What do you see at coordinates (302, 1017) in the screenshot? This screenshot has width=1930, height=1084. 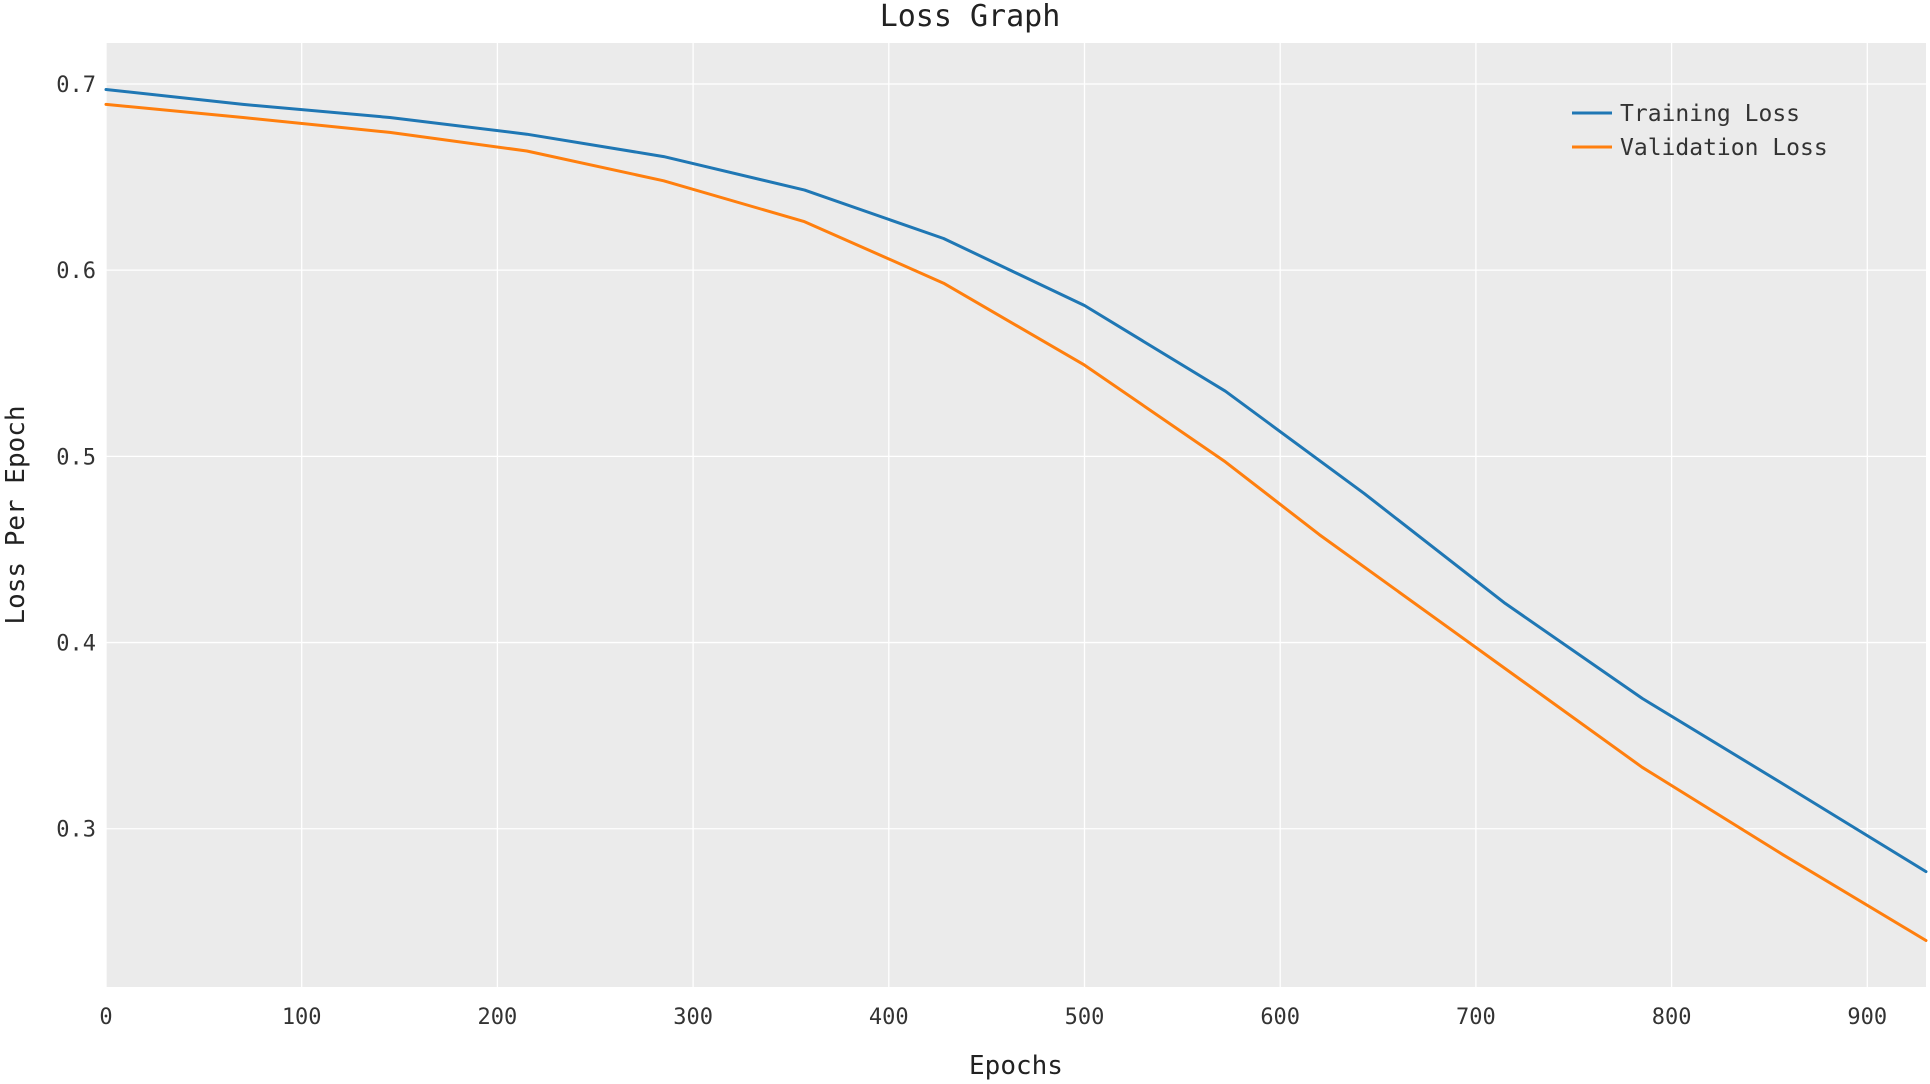 I see `x-tick-label: 100` at bounding box center [302, 1017].